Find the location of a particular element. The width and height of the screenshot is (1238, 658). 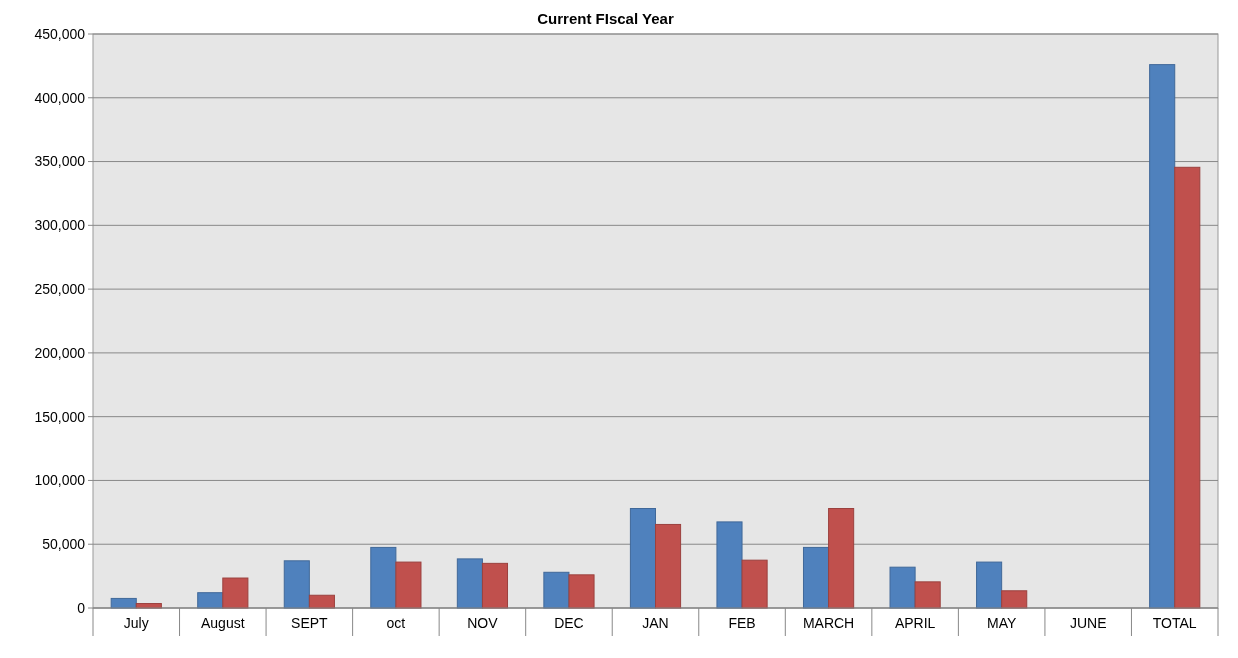

x-tick-label: NOV is located at coordinates (483, 623).